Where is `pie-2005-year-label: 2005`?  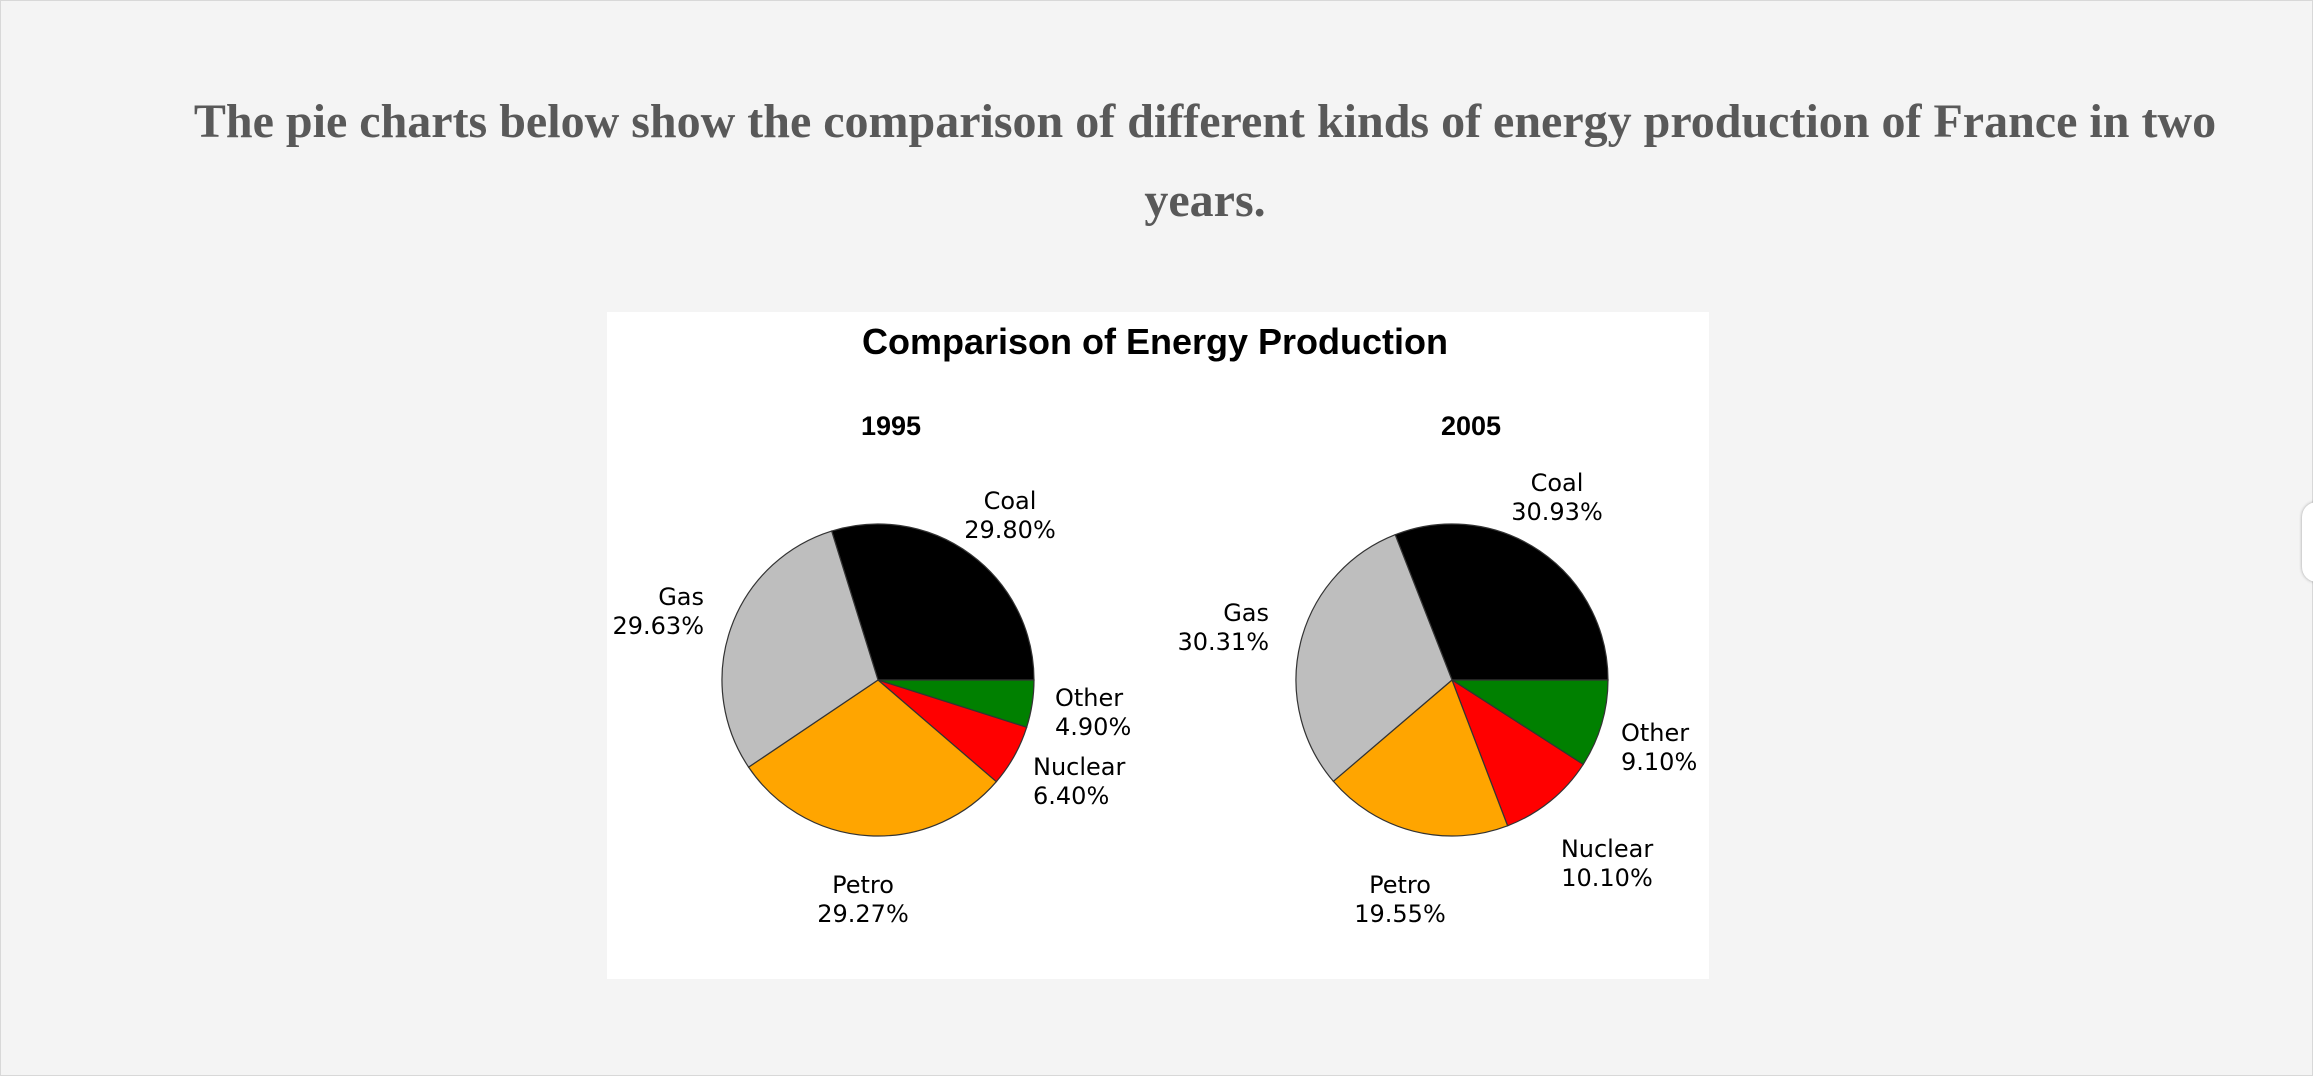
pie-2005-year-label: 2005 is located at coordinates (1471, 426).